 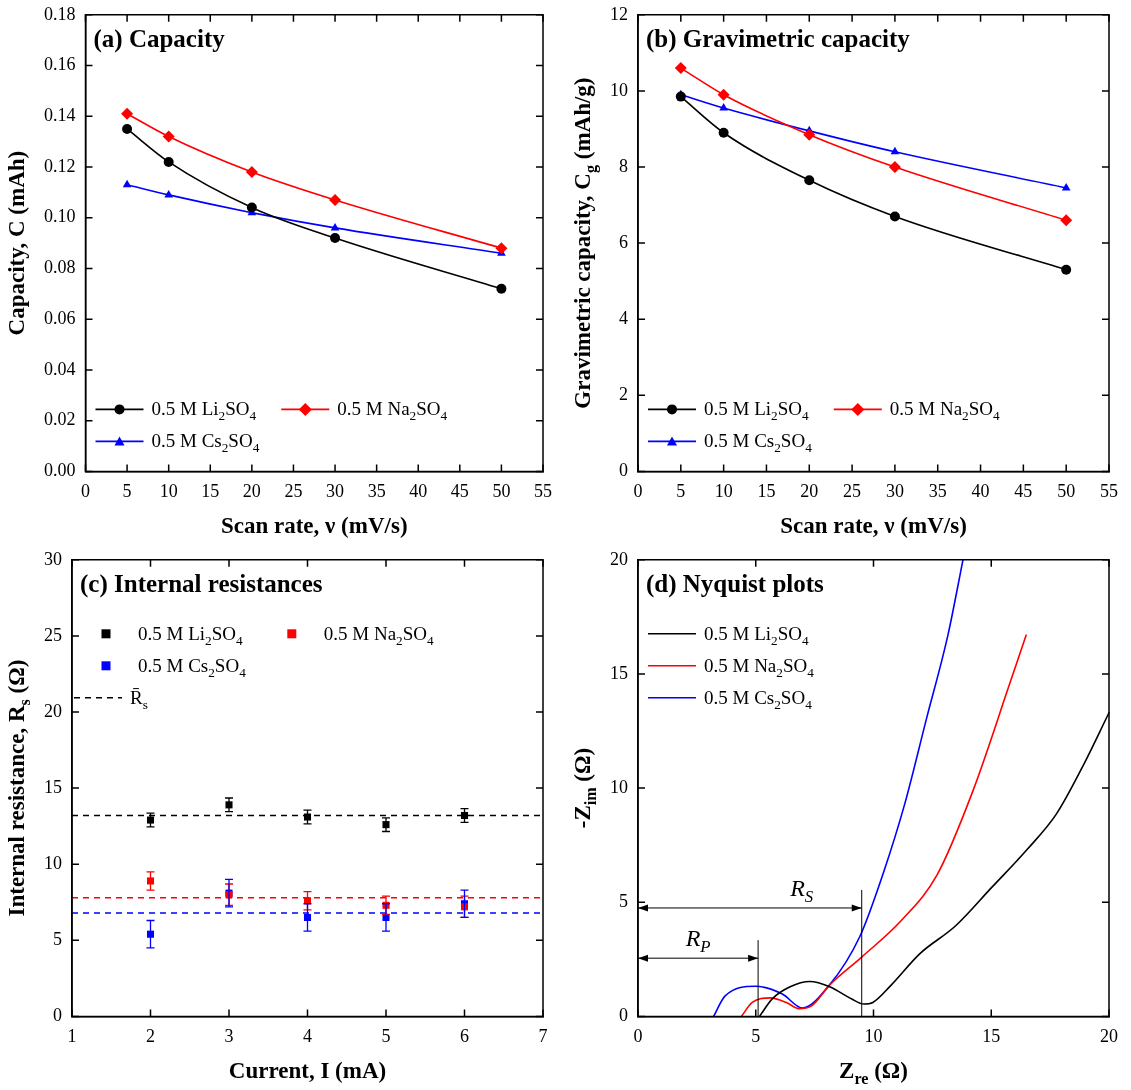 I want to click on y-axis-title: Internal resistance, Rs (Ω), so click(x=18, y=788).